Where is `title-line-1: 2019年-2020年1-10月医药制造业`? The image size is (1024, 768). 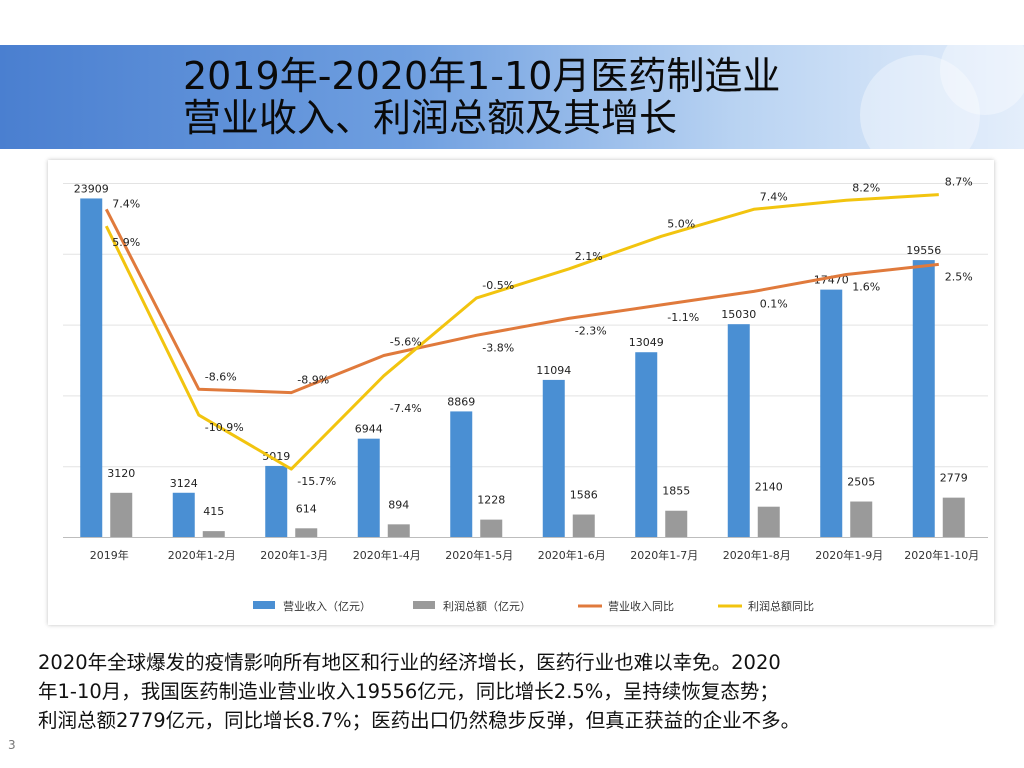
title-line-1: 2019年-2020年1-10月医药制造业 is located at coordinates (482, 76).